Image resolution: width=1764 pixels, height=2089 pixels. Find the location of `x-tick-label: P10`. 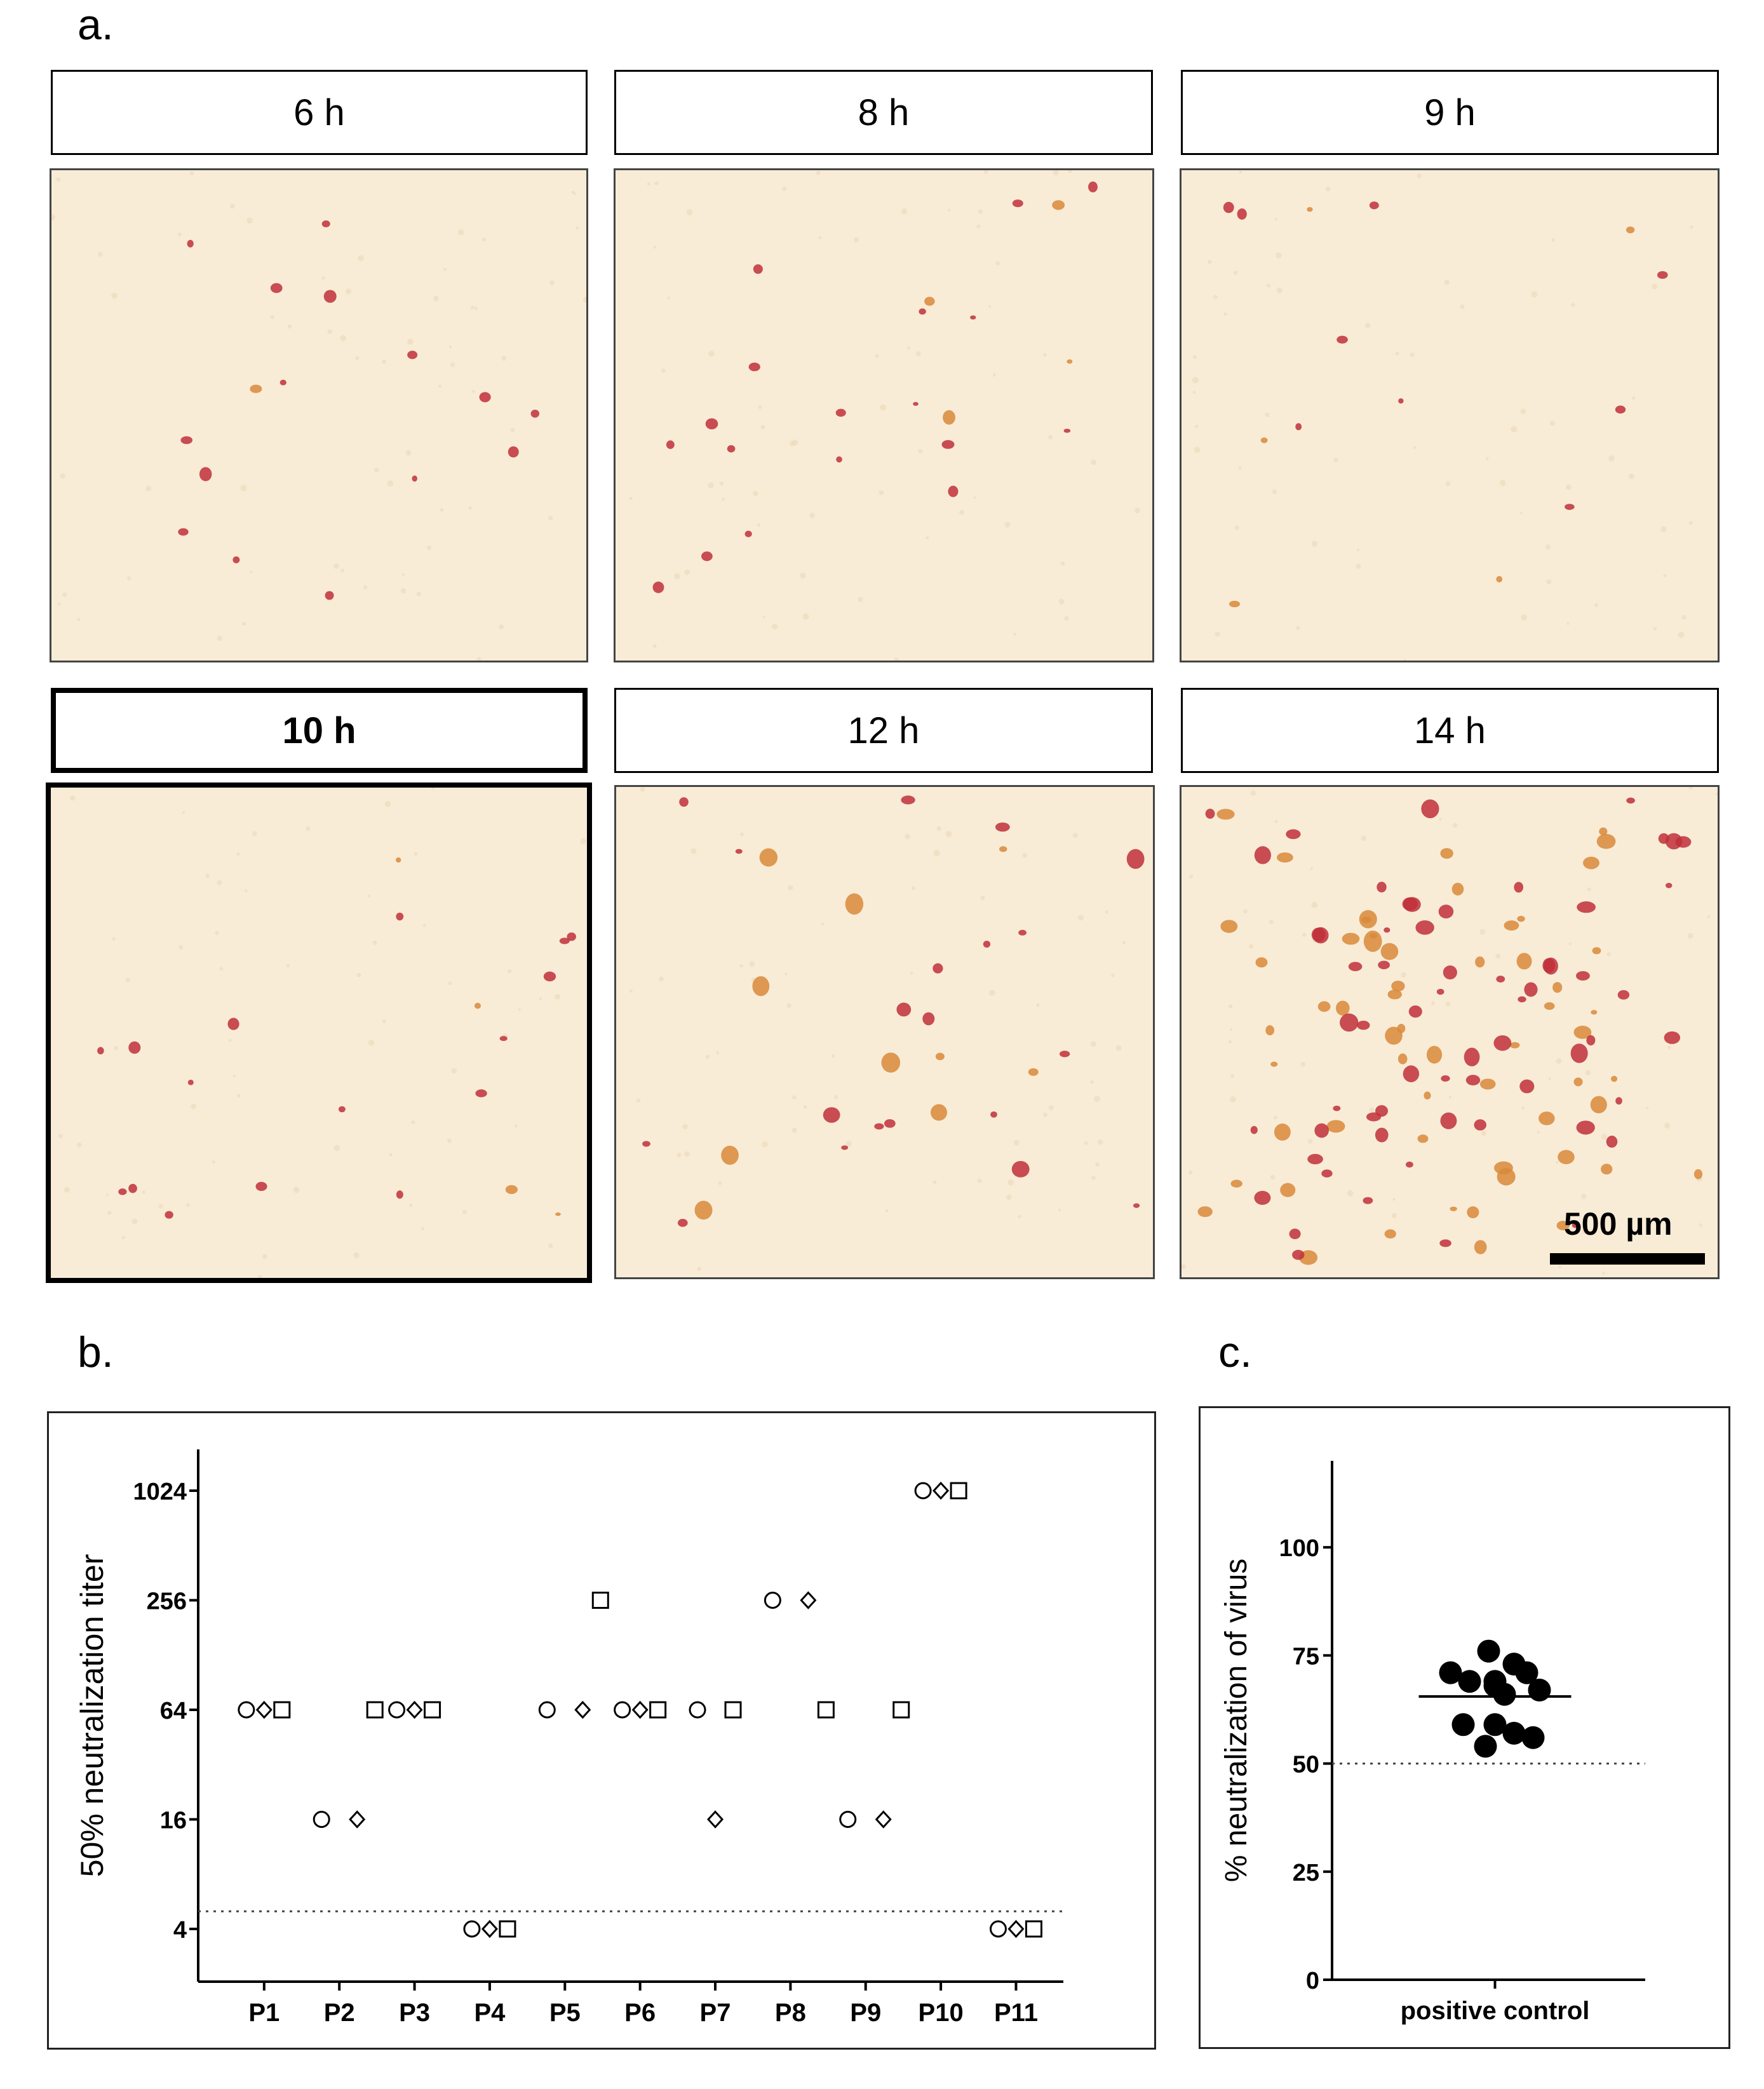

x-tick-label: P10 is located at coordinates (942, 2013).